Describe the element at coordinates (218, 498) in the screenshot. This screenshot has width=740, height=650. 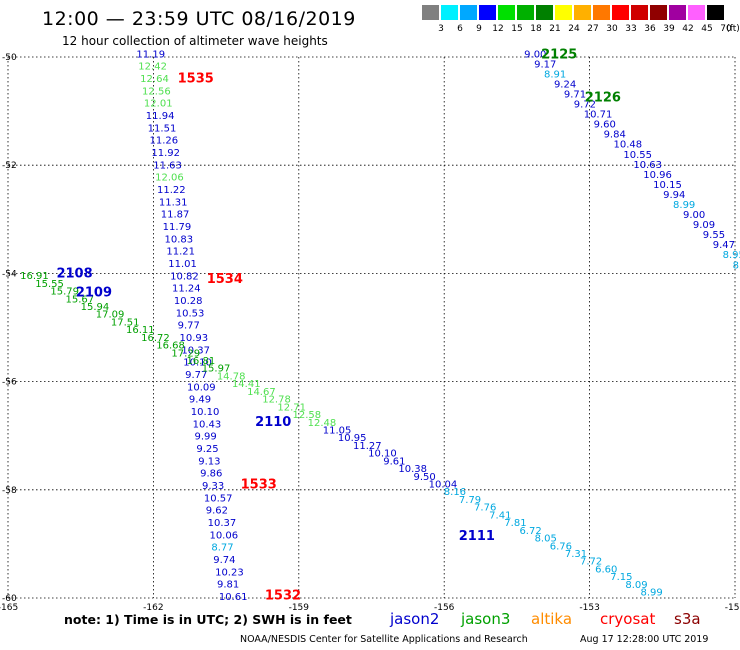
I see `wave-height-value: 10.57` at that location.